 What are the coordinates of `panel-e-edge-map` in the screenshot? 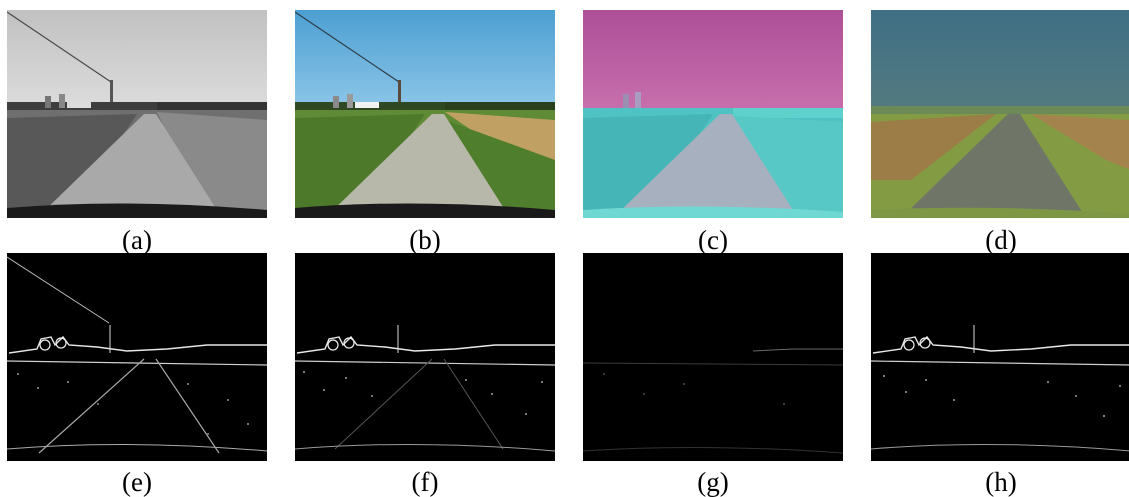 It's located at (137, 357).